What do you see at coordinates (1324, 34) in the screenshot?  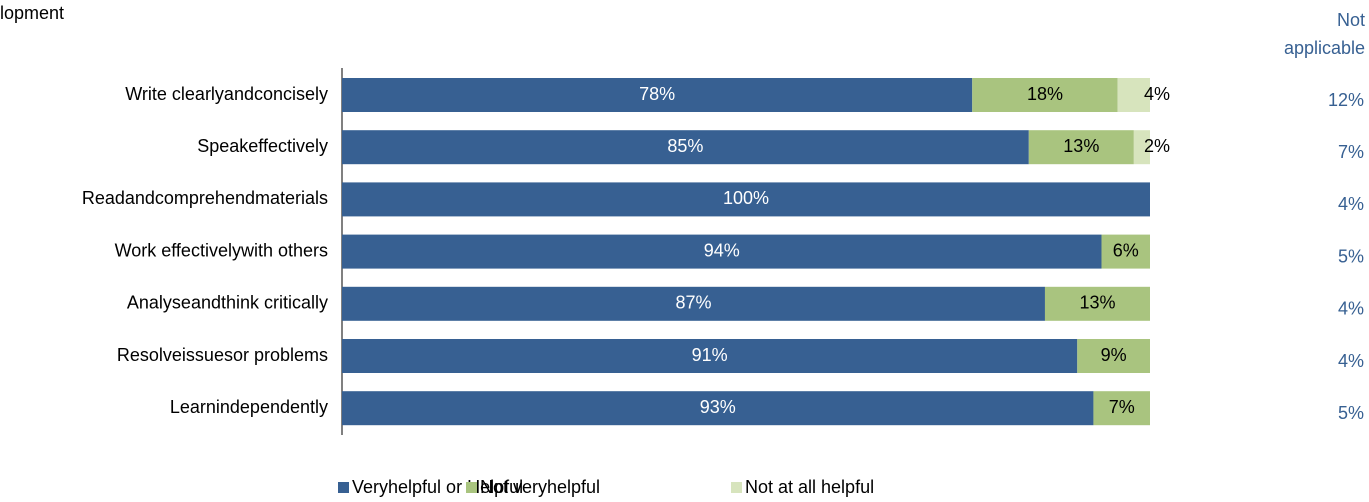 I see `not-applicable-header: Not applicable` at bounding box center [1324, 34].